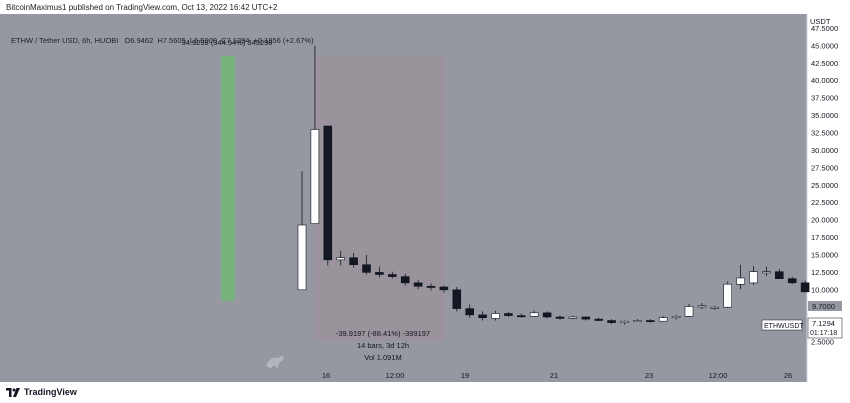 The width and height of the screenshot is (850, 403). Describe the element at coordinates (383, 333) in the screenshot. I see `measure-down-label: -39.9197 (-88.41%) -399197` at that location.